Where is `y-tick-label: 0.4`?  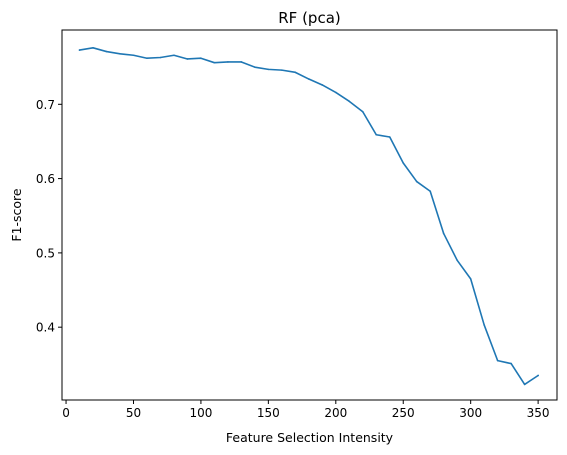 y-tick-label: 0.4 is located at coordinates (45, 328).